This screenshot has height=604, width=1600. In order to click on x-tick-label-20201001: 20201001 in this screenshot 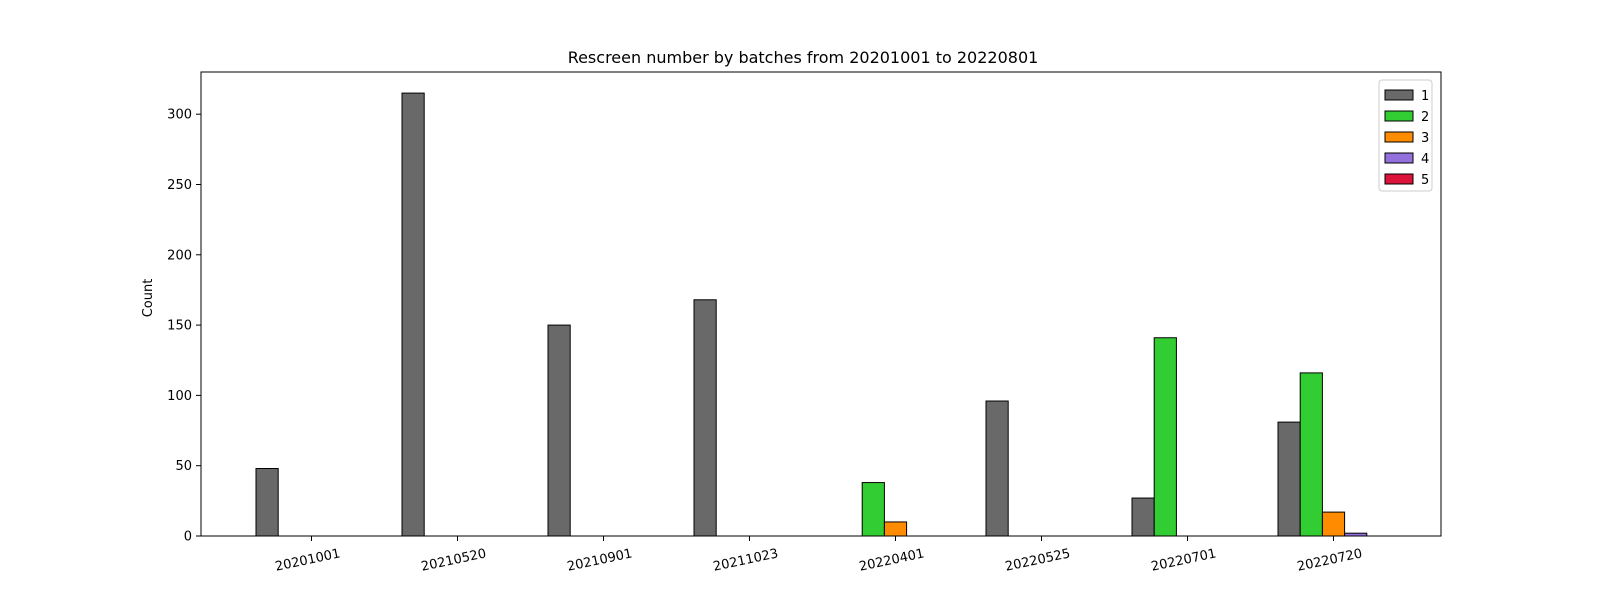, I will do `click(308, 560)`.